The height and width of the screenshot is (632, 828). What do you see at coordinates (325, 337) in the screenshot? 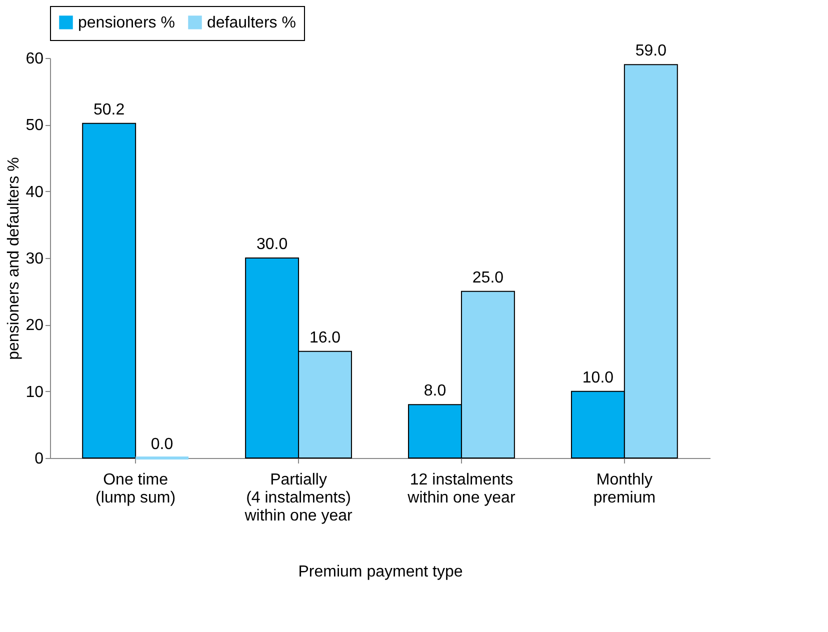
I see `data-label: 16.0` at bounding box center [325, 337].